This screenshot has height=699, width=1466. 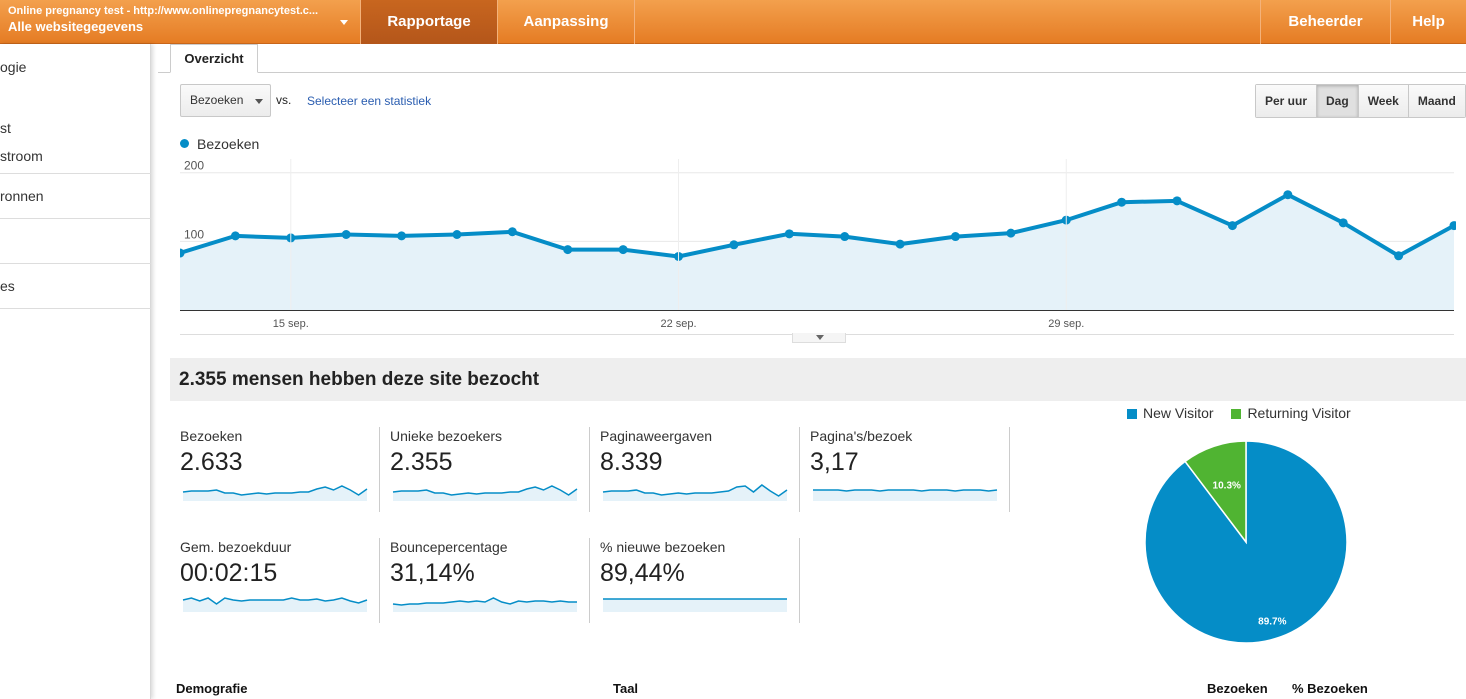 What do you see at coordinates (1237, 688) in the screenshot?
I see `column-header-bezoeken: Bezoeken` at bounding box center [1237, 688].